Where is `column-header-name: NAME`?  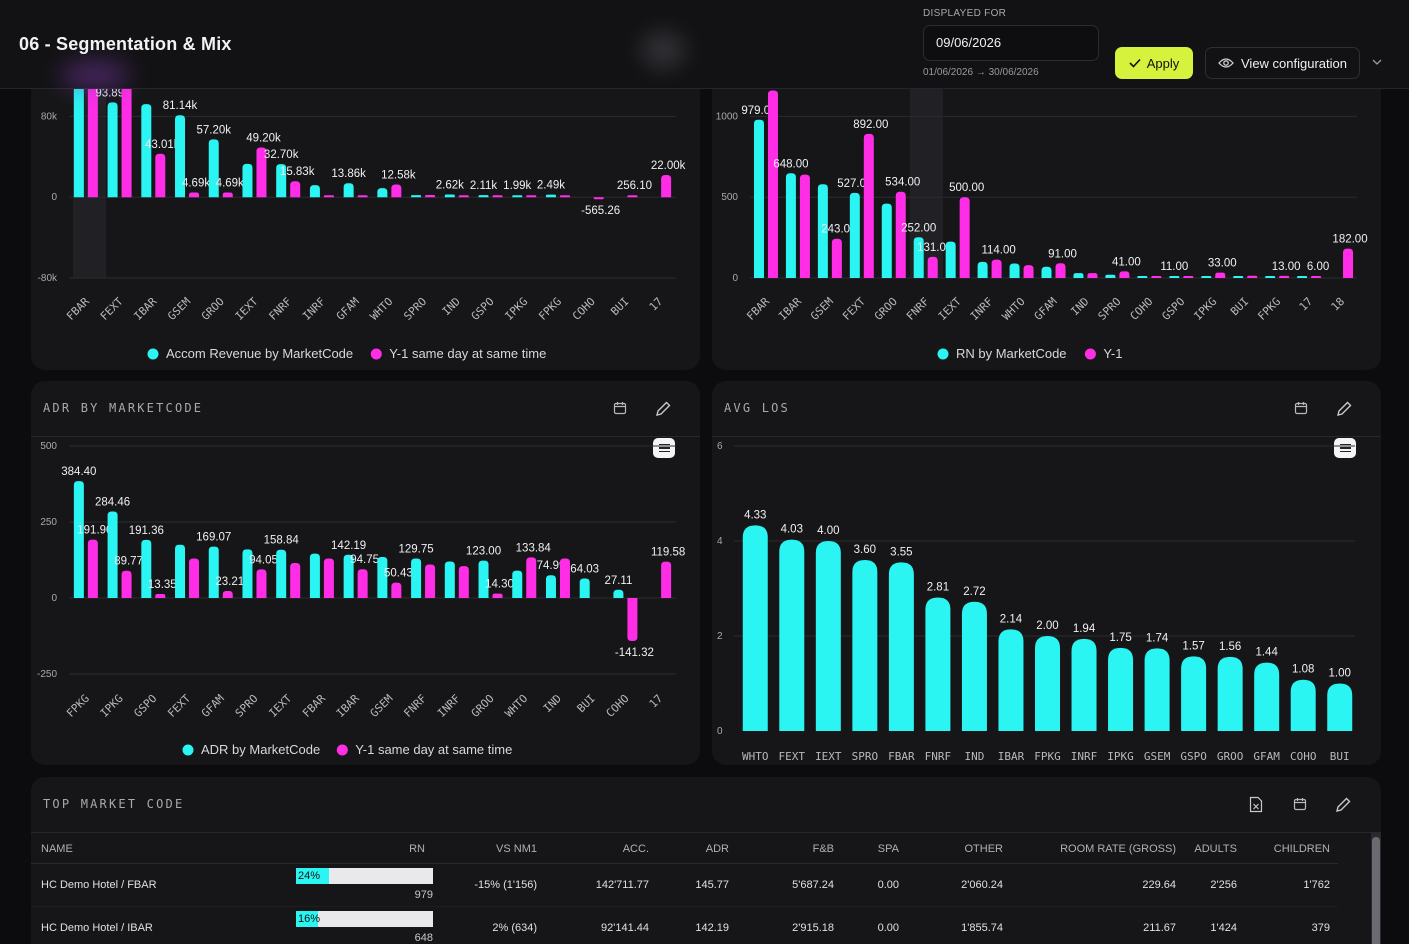
column-header-name: NAME is located at coordinates (163, 849).